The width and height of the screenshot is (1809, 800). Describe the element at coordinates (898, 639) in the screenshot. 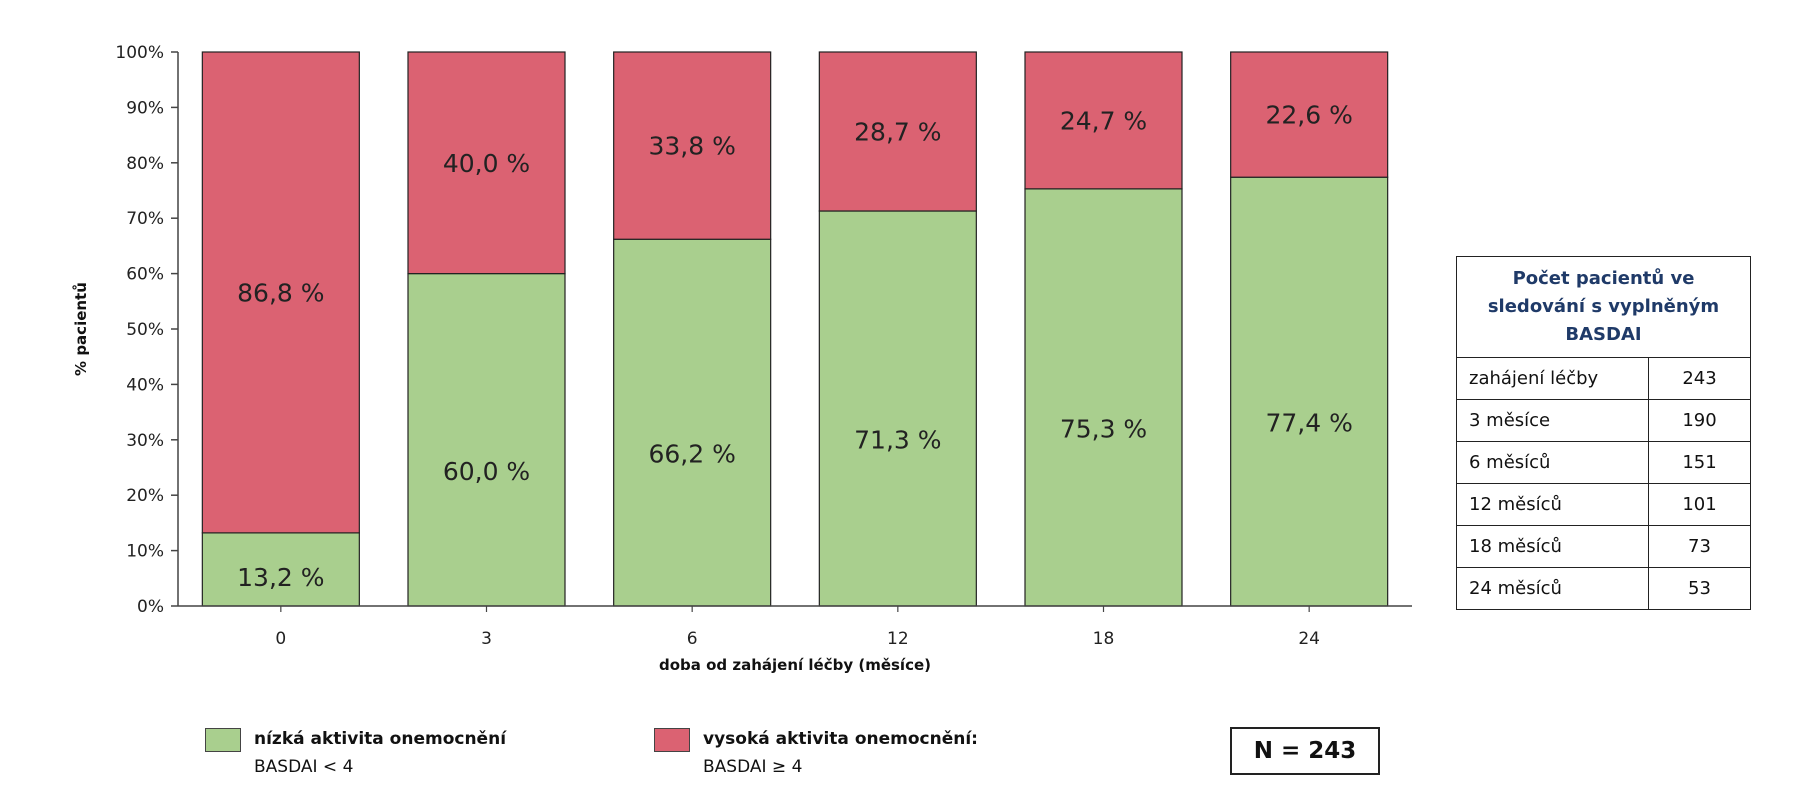

I see `x-tick-label: 12` at that location.